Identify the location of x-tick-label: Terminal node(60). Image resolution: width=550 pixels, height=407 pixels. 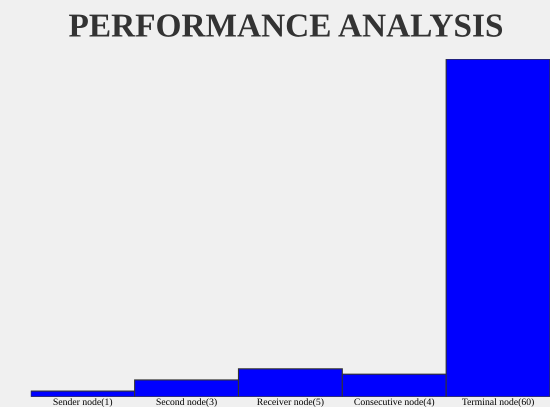
(498, 402).